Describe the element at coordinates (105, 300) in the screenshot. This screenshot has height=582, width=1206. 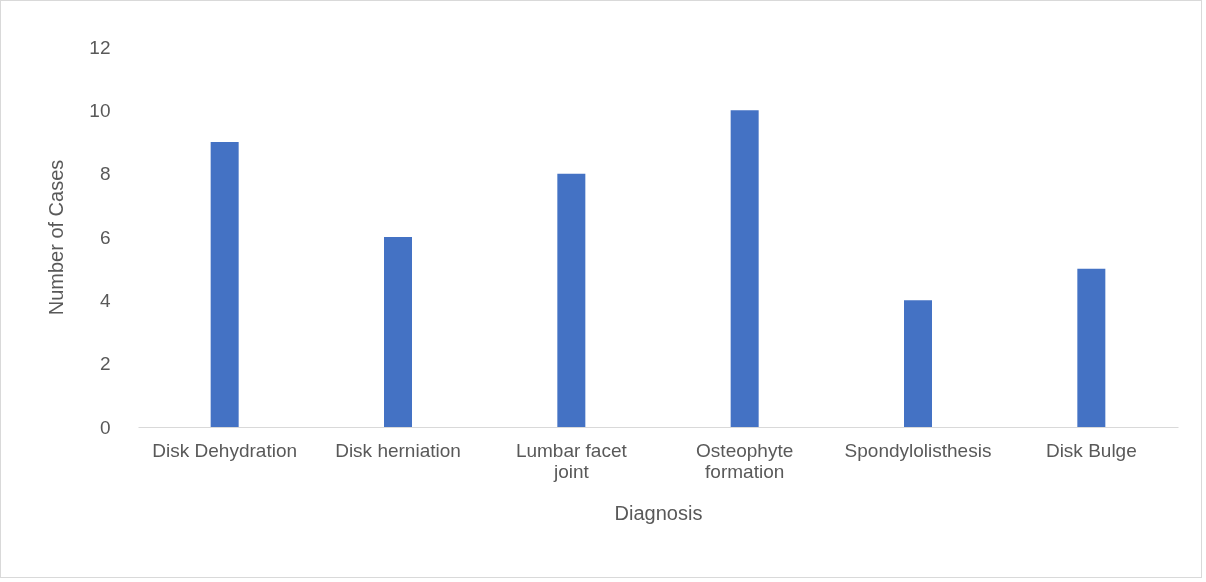
I see `y-tick-label: 4` at that location.